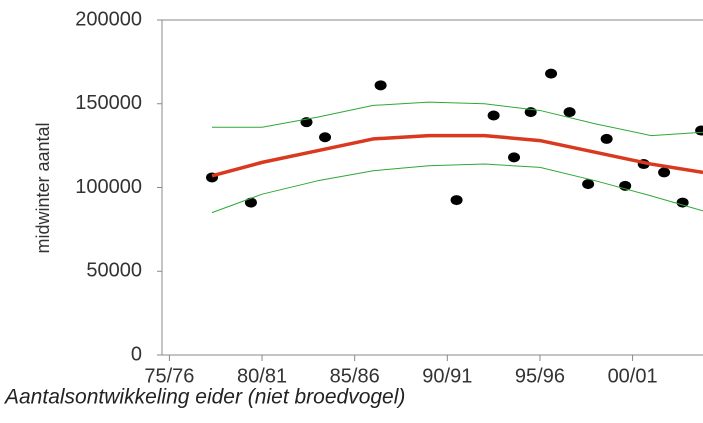  What do you see at coordinates (262, 376) in the screenshot?
I see `x-tick-label: 80/81` at bounding box center [262, 376].